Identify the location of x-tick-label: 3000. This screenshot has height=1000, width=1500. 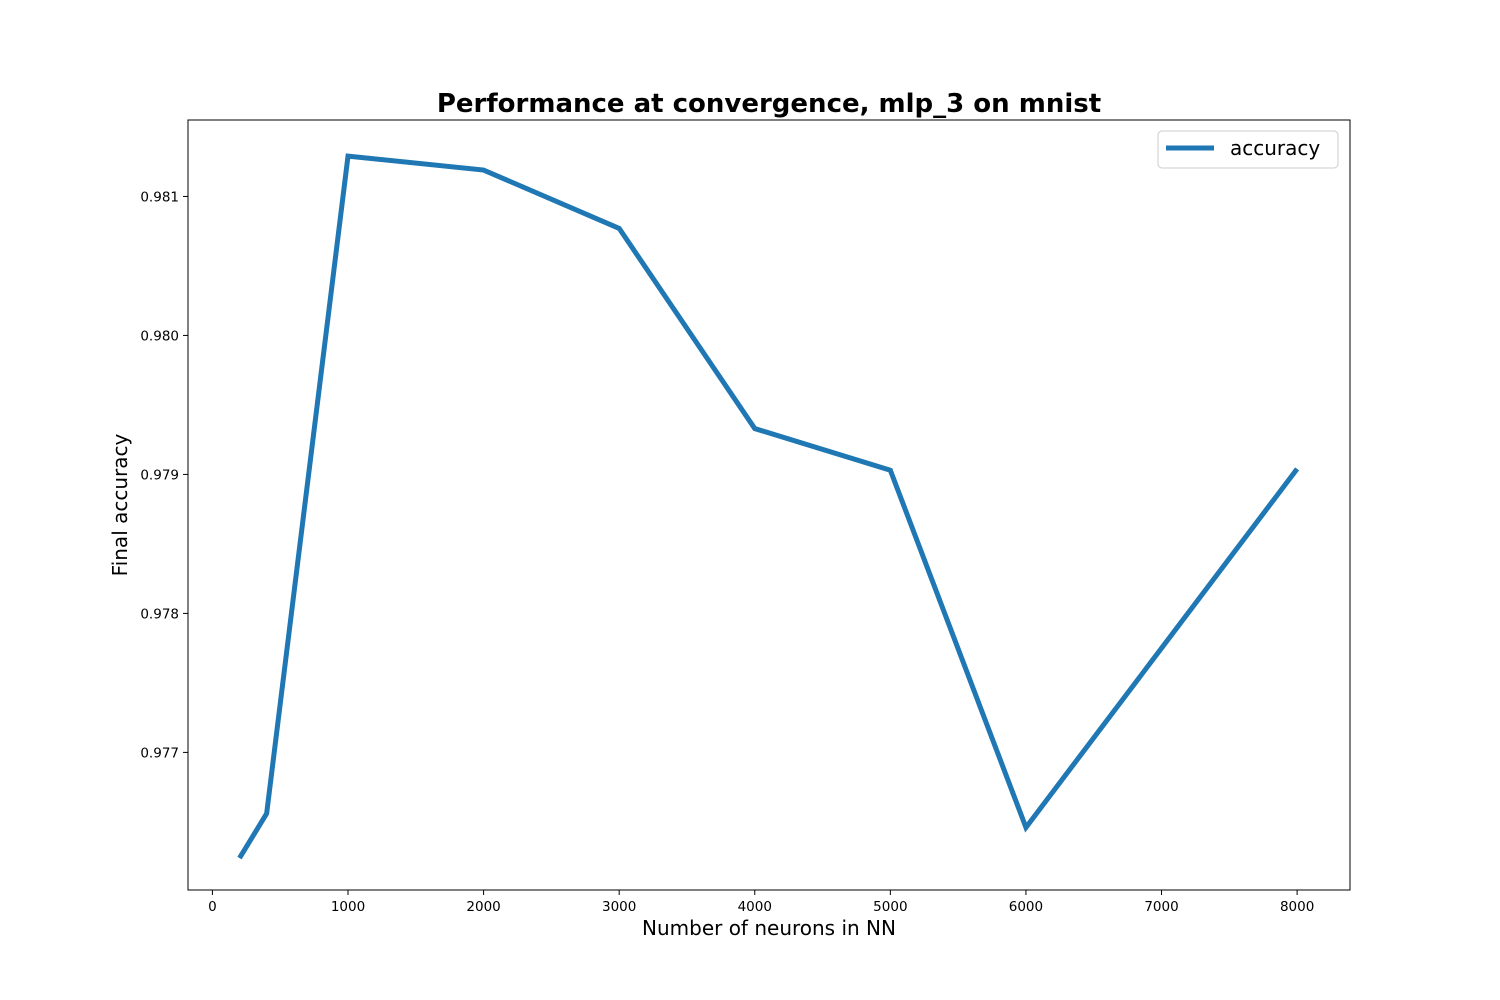
(619, 907).